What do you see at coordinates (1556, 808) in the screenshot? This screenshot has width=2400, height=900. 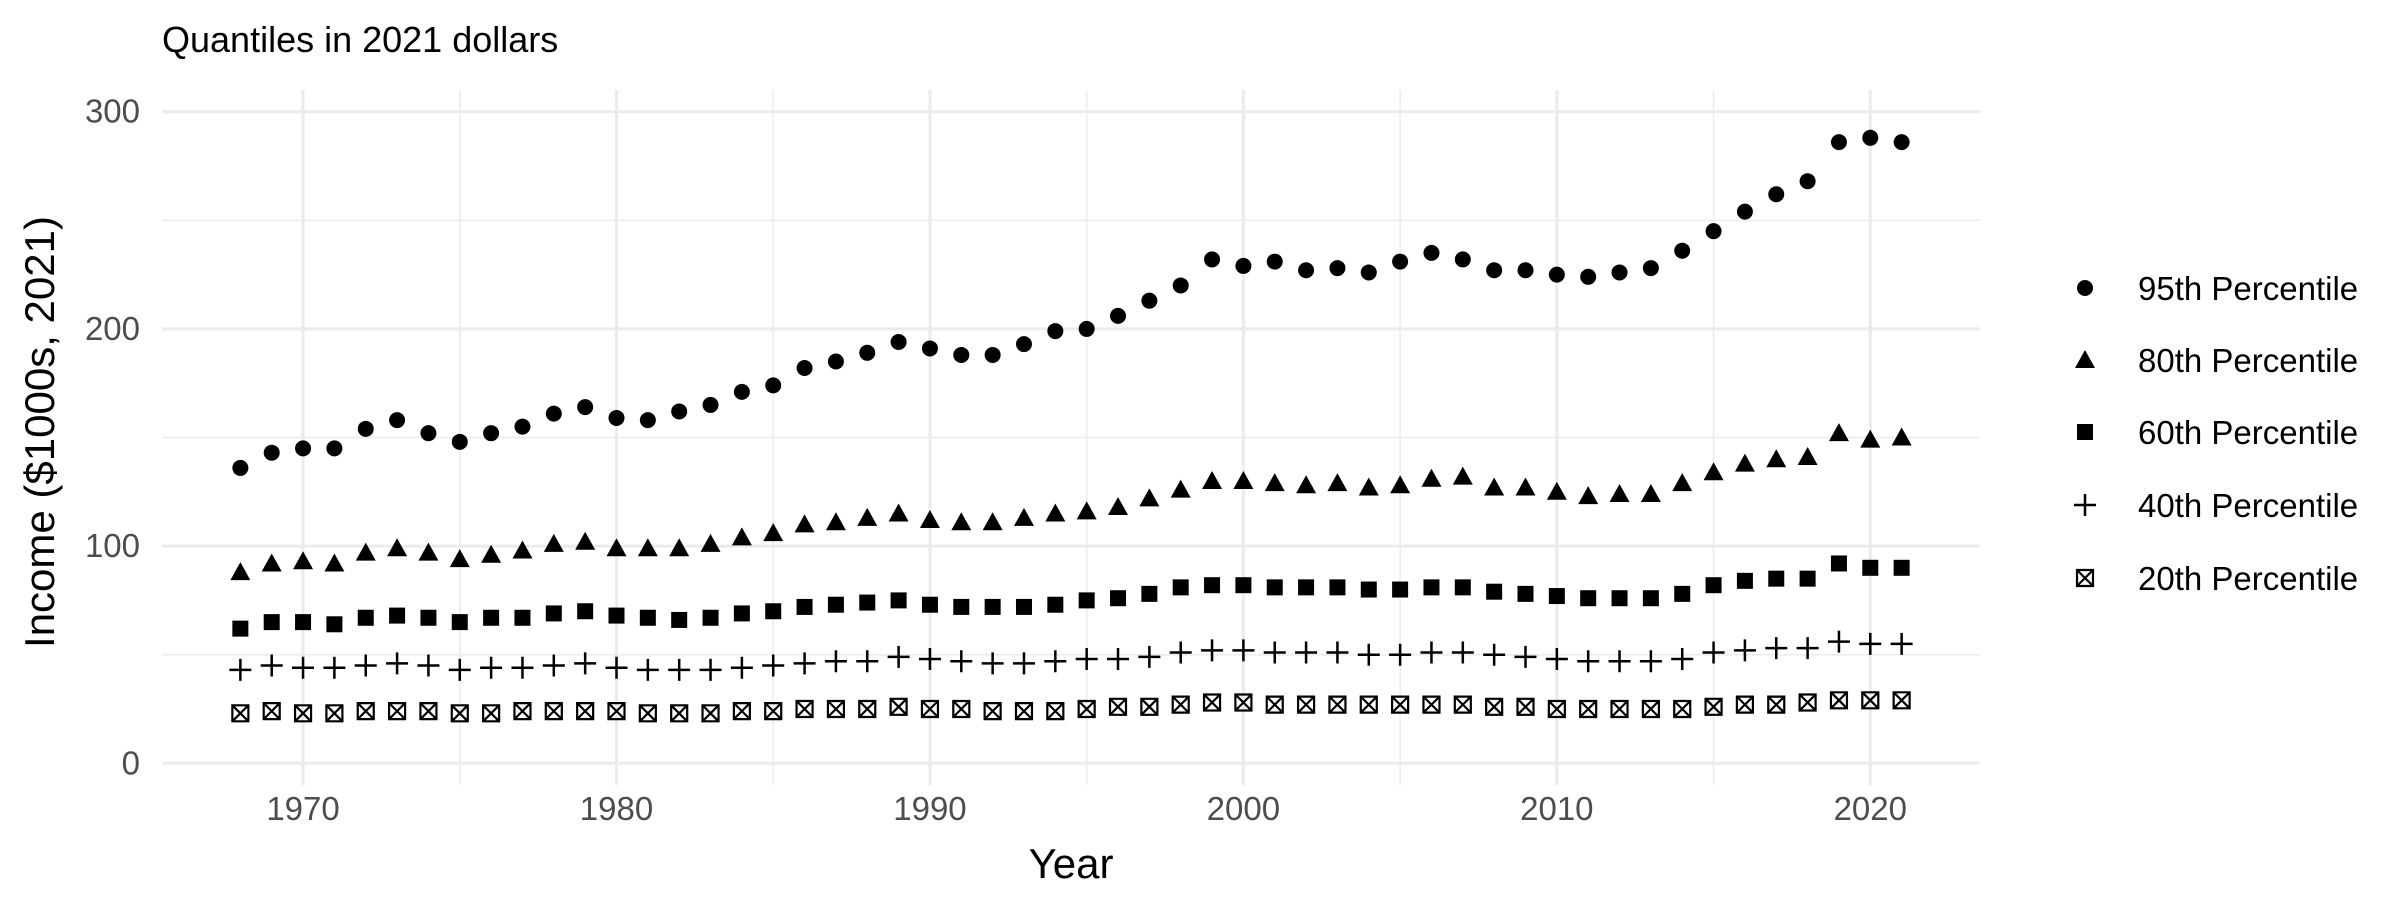 I see `x-tick-label: 2010` at bounding box center [1556, 808].